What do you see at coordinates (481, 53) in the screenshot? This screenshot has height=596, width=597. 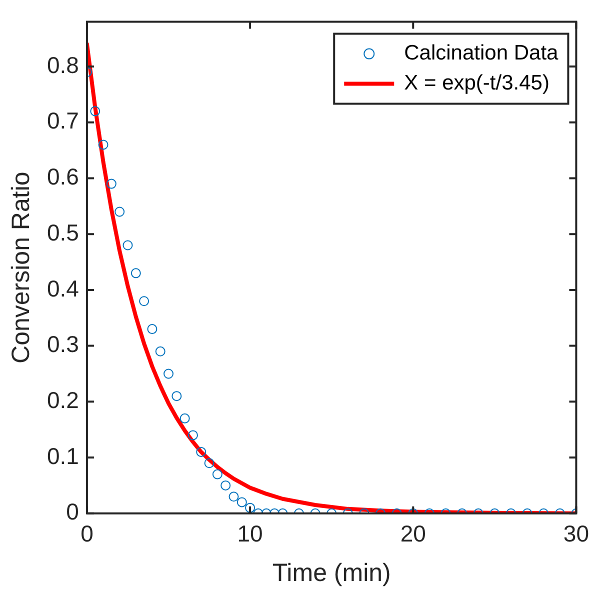 I see `legend-label: Calcination Data` at bounding box center [481, 53].